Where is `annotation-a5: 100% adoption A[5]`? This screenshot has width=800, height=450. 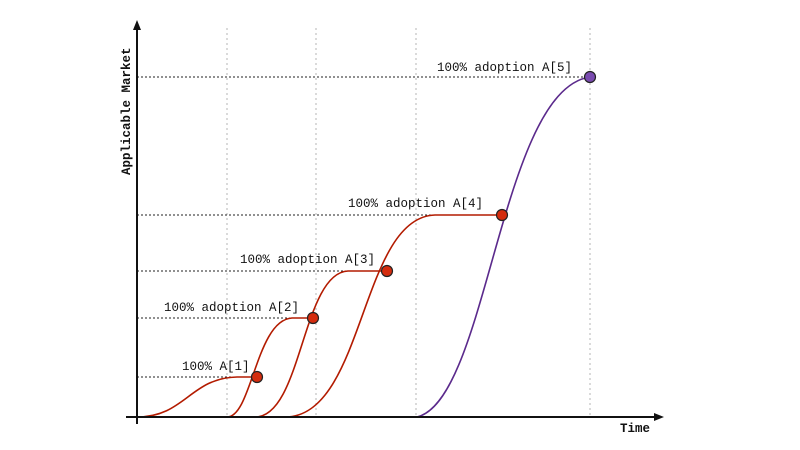
annotation-a5: 100% adoption A[5] is located at coordinates (504, 68).